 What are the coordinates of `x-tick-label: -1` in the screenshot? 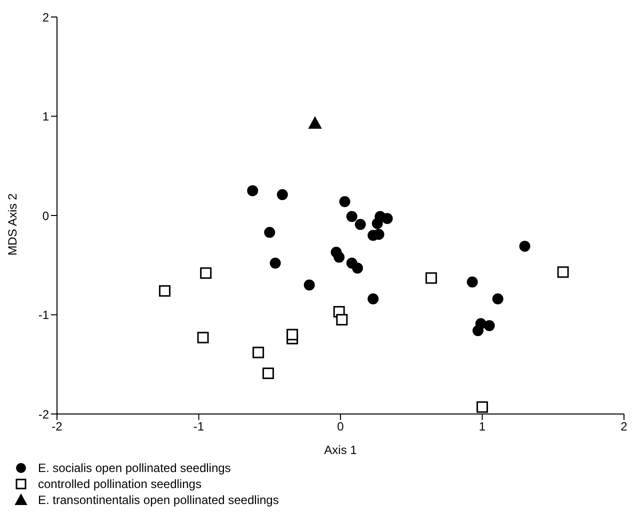 It's located at (198, 427).